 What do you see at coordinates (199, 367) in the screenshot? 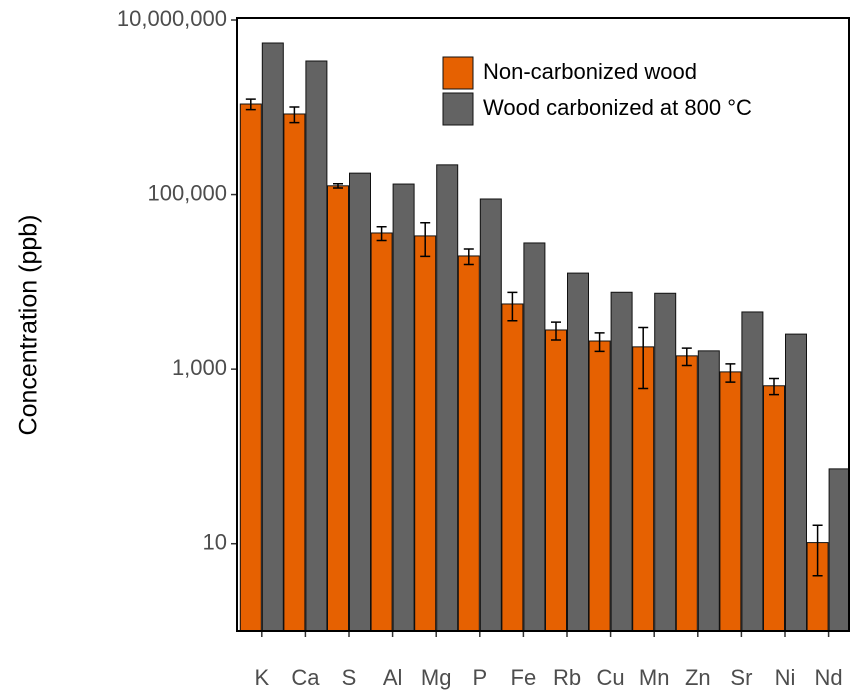
I see `y-tick-label: 1,000` at bounding box center [199, 367].